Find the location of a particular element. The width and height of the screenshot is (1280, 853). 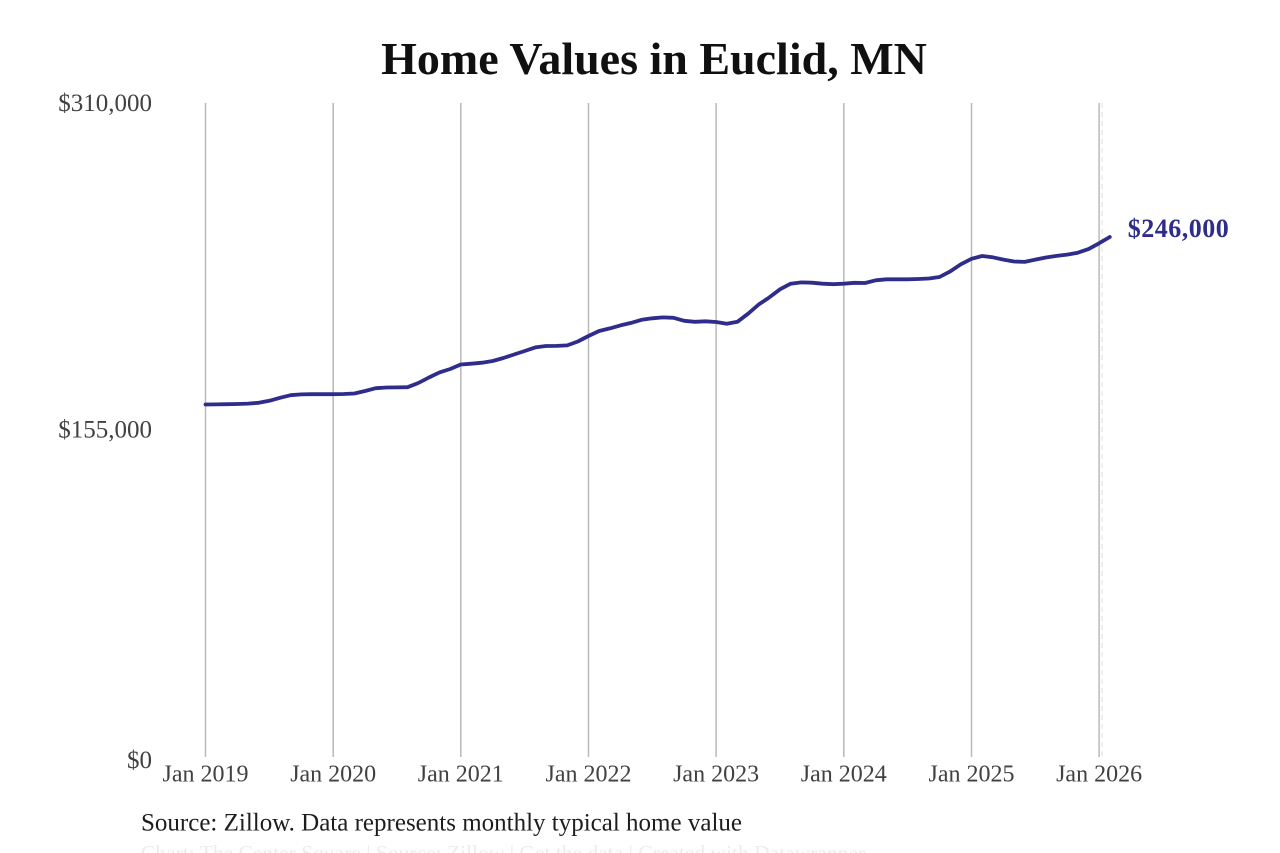

svg-text: $155,000 is located at coordinates (105, 430).